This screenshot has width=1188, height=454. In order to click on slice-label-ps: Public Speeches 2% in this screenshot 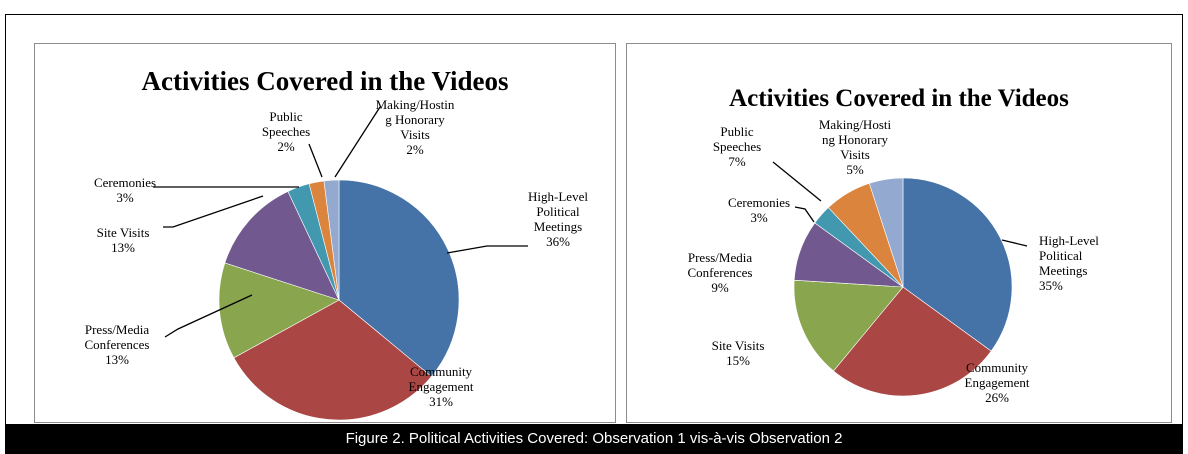, I will do `click(286, 131)`.